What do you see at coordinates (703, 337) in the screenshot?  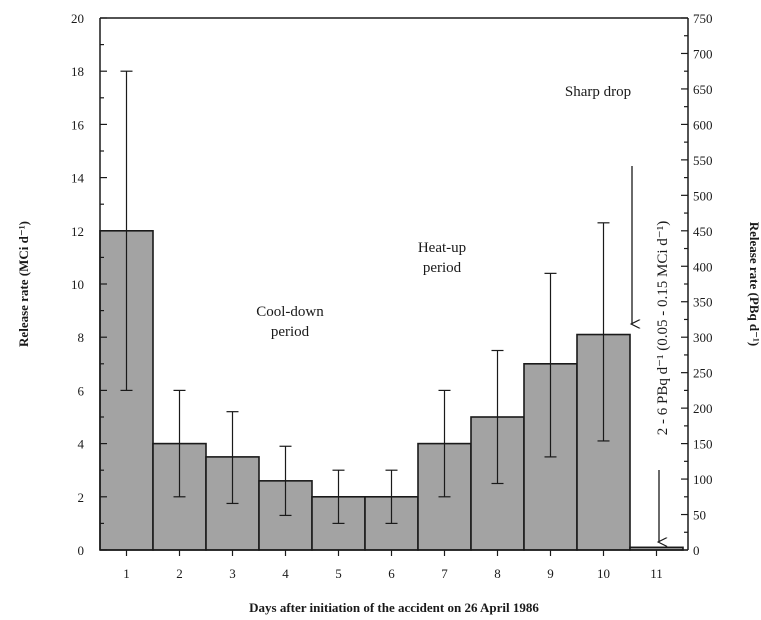 I see `right-tick-label: 300` at bounding box center [703, 337].